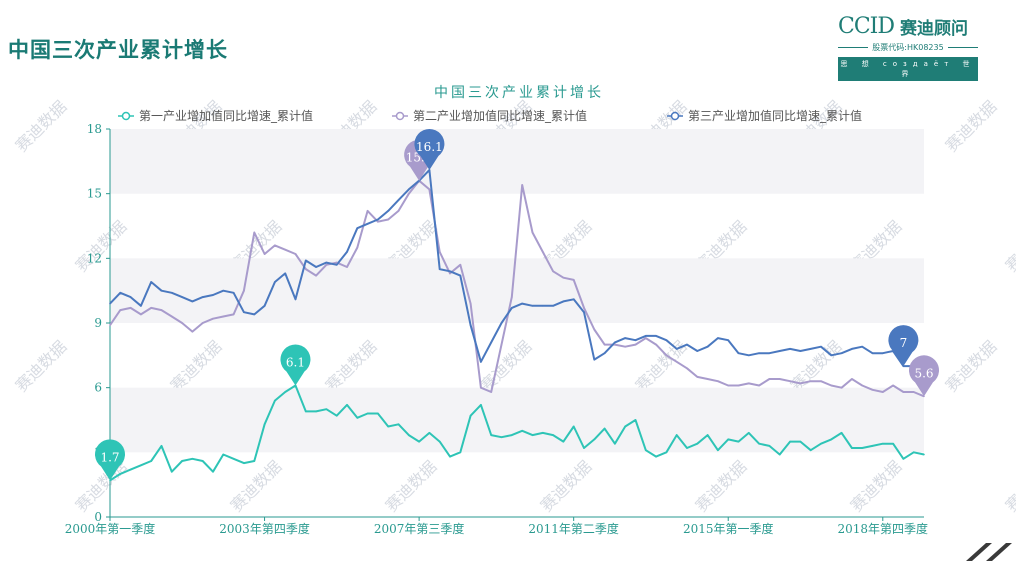  What do you see at coordinates (989, 552) in the screenshot?
I see `corner-decoration` at bounding box center [989, 552].